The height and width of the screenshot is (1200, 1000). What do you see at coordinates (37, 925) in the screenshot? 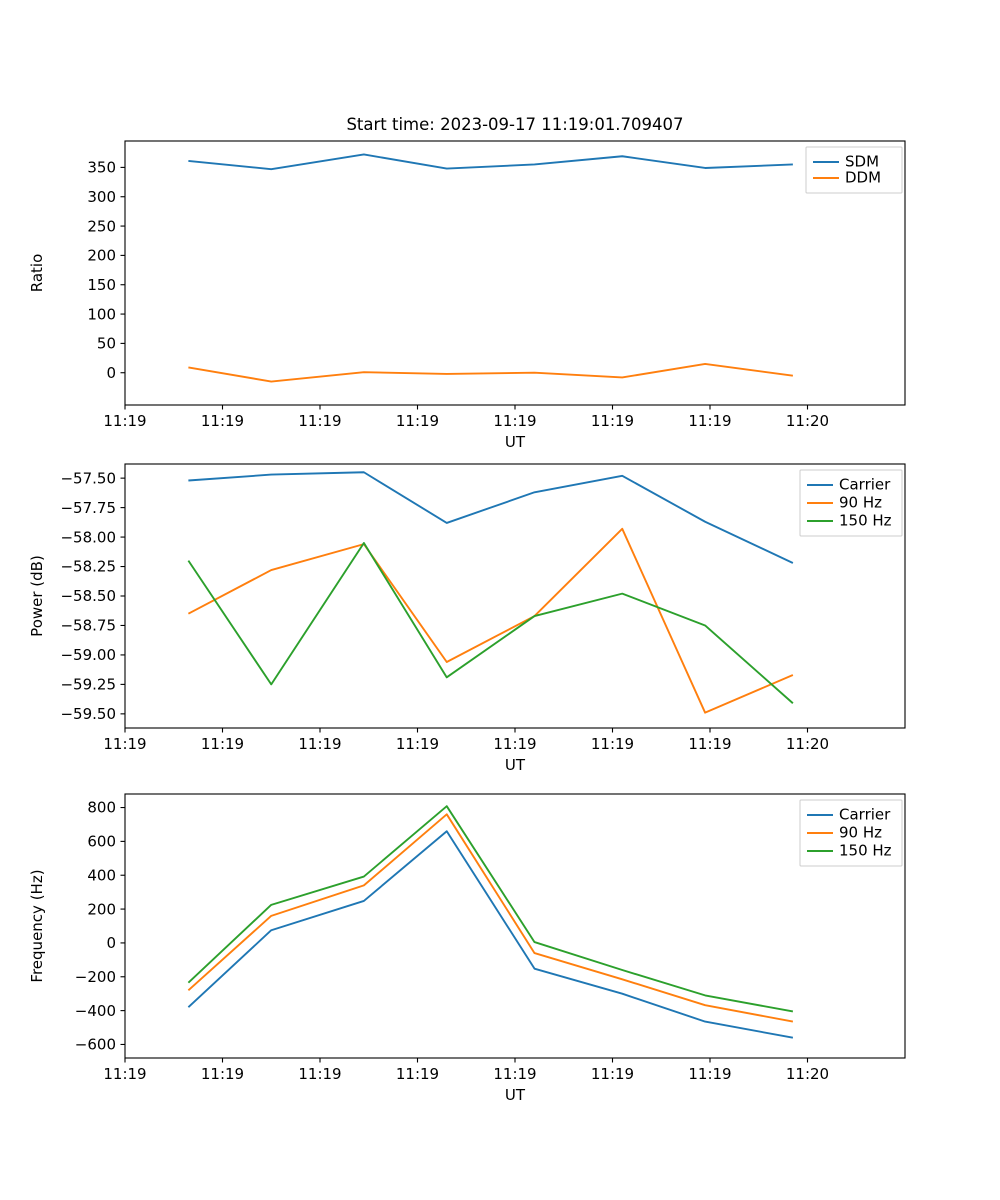
I see `frequency-ylabel: Frequency (Hz)` at bounding box center [37, 925].